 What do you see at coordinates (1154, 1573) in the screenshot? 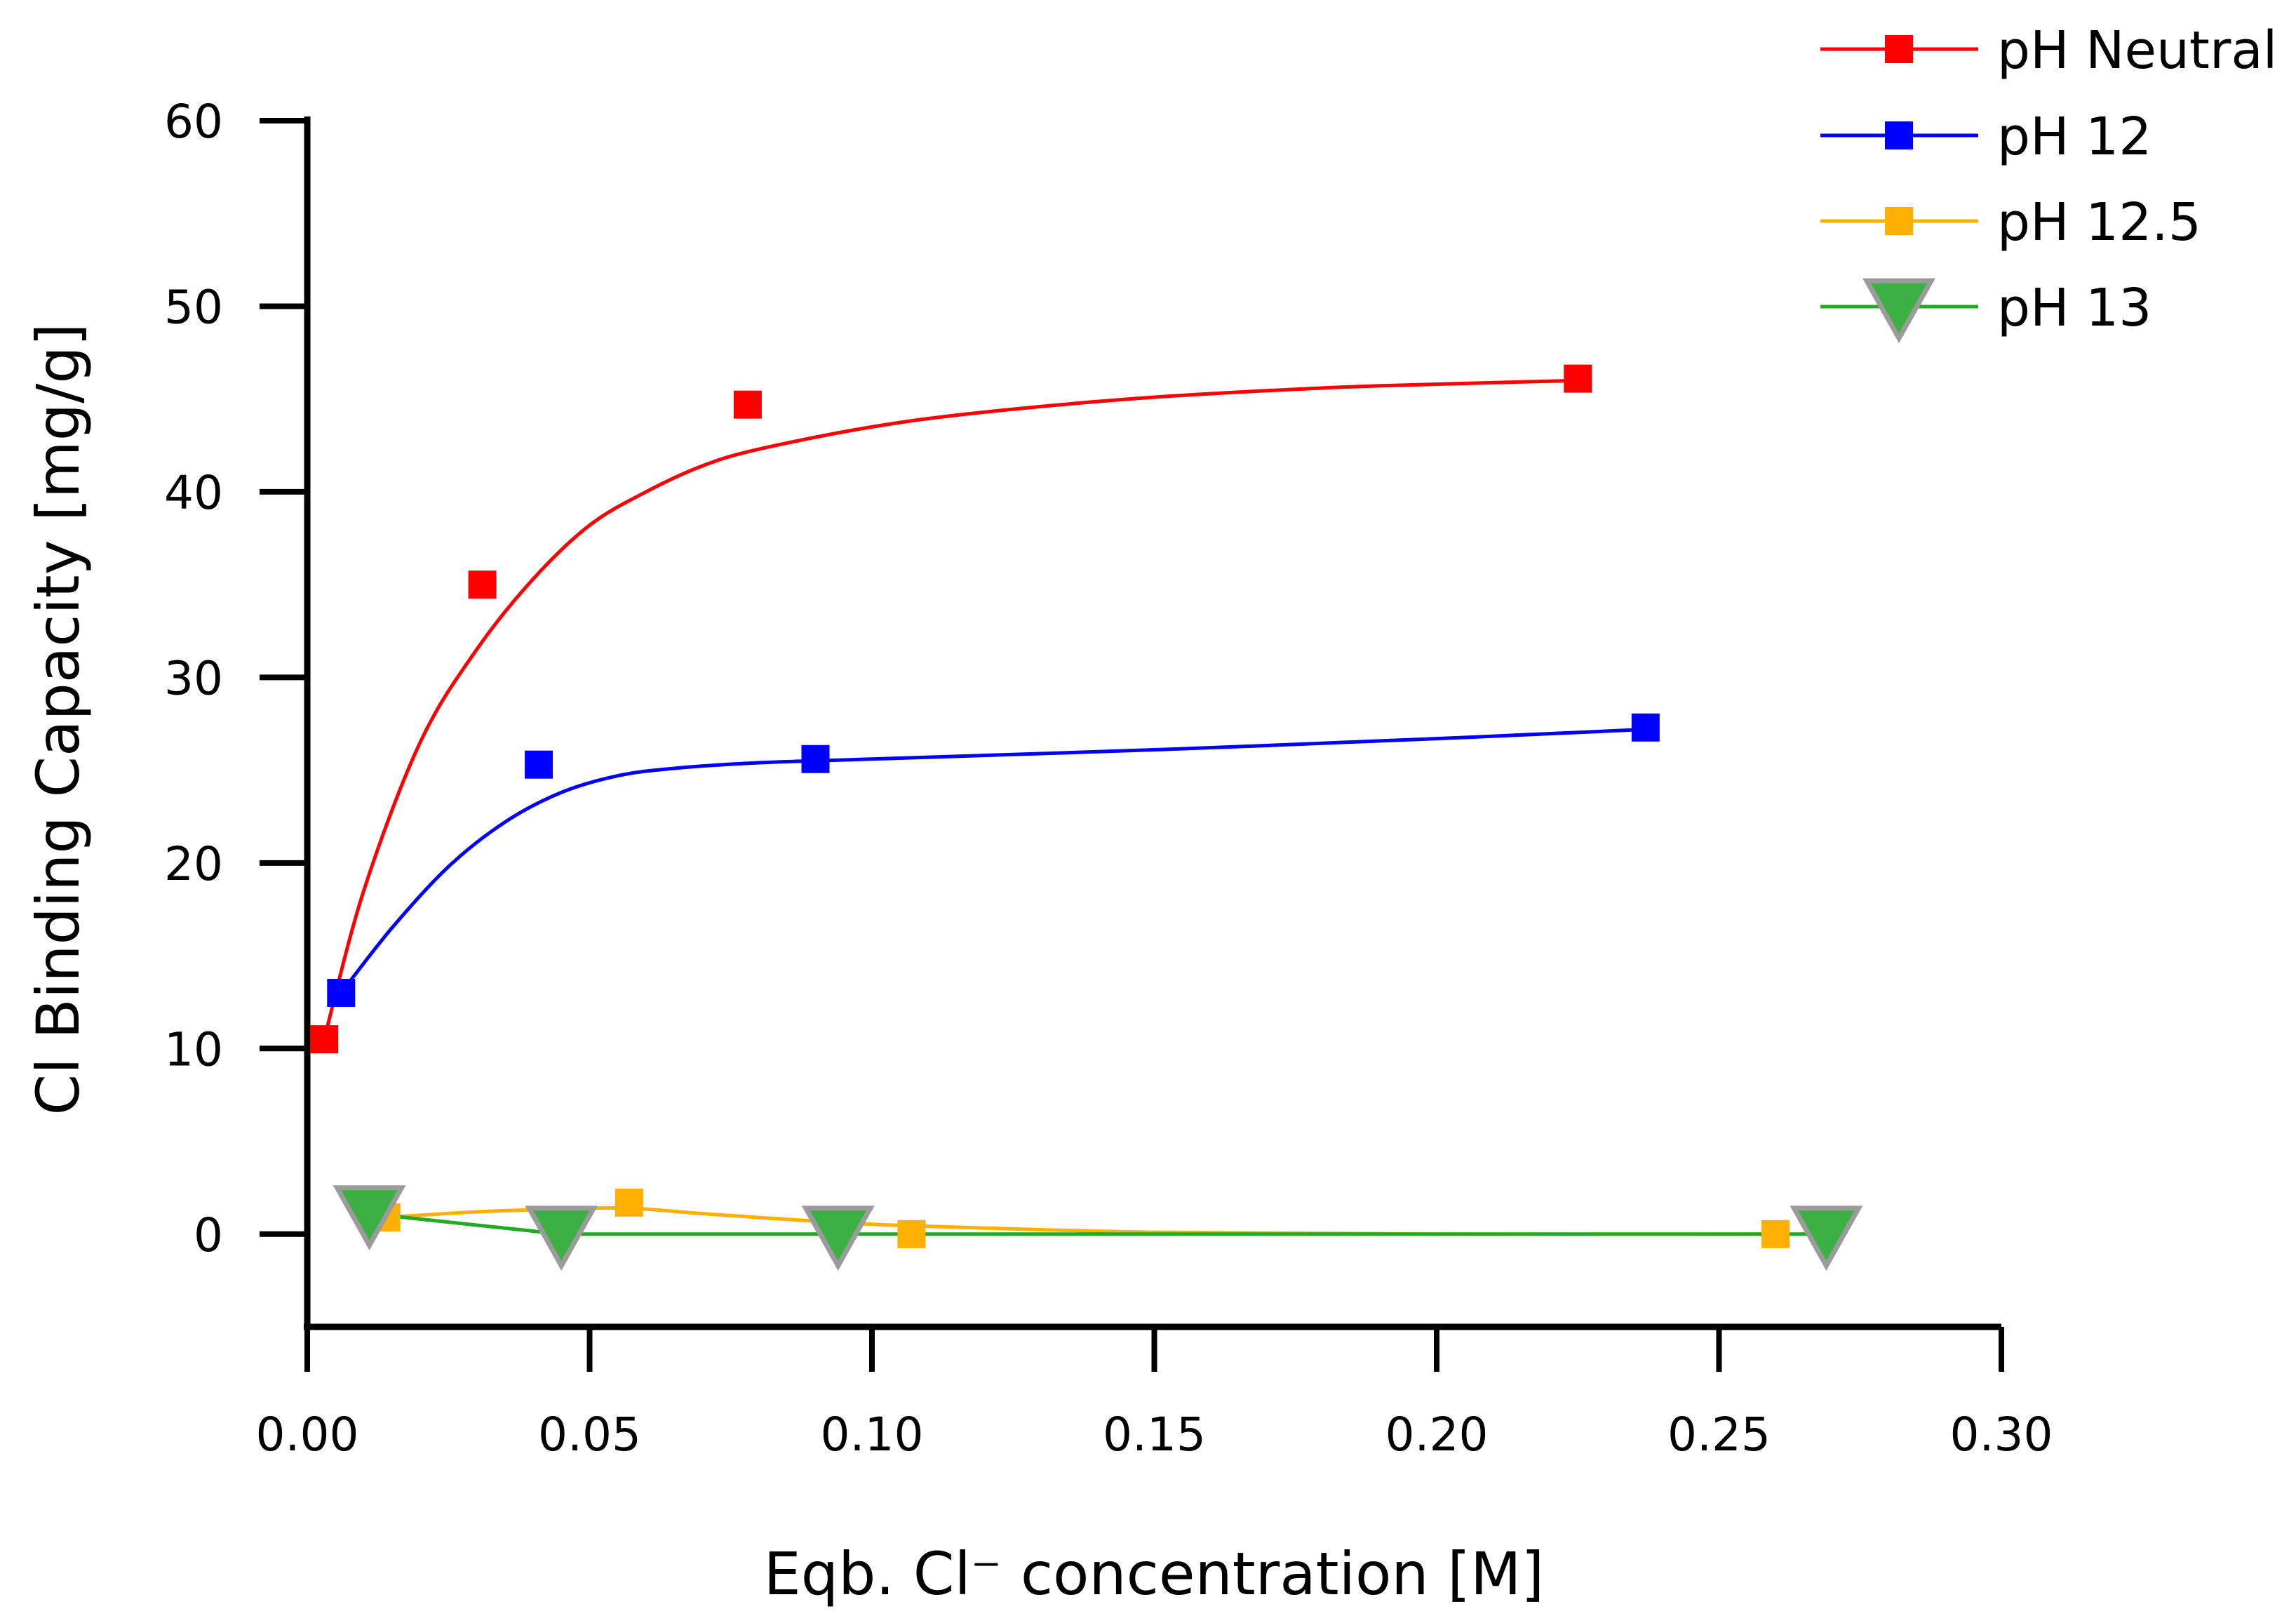
I see `x-axis-title: Eqb. Cl⁻ concentration [M]` at bounding box center [1154, 1573].